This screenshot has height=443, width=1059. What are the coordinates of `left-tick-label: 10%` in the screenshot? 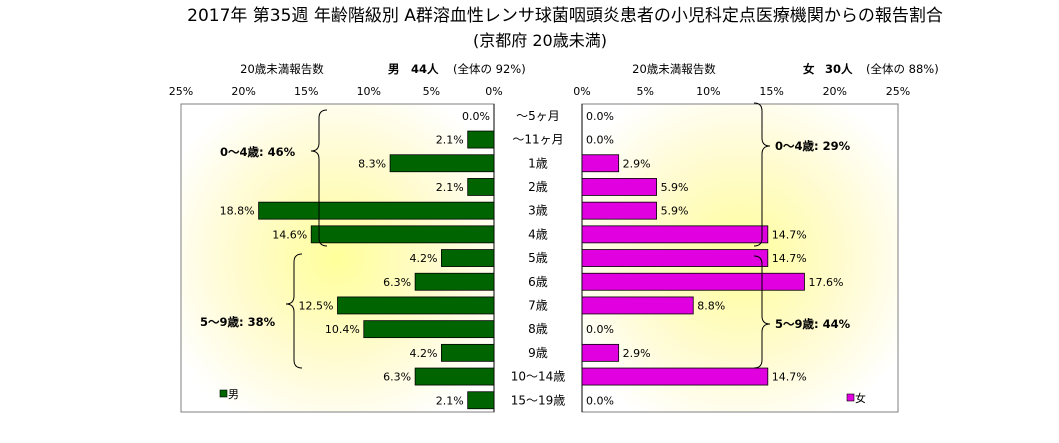 It's located at (369, 91).